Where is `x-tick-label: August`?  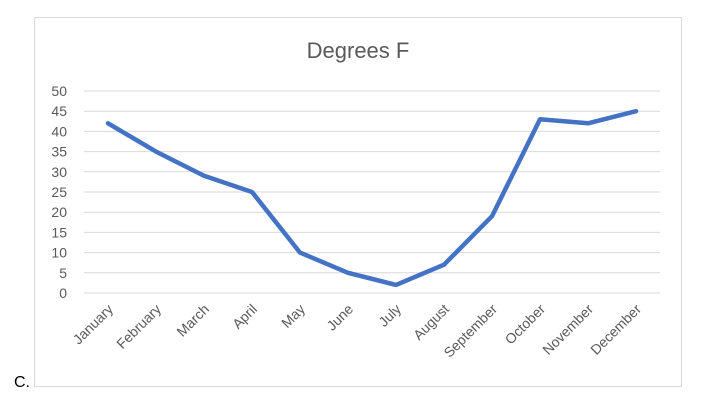 x-tick-label: August is located at coordinates (431, 322).